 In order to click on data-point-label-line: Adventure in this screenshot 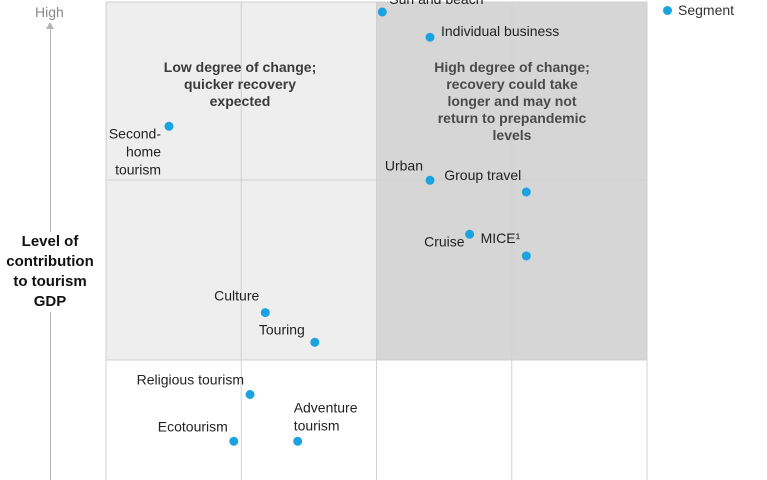, I will do `click(326, 407)`.